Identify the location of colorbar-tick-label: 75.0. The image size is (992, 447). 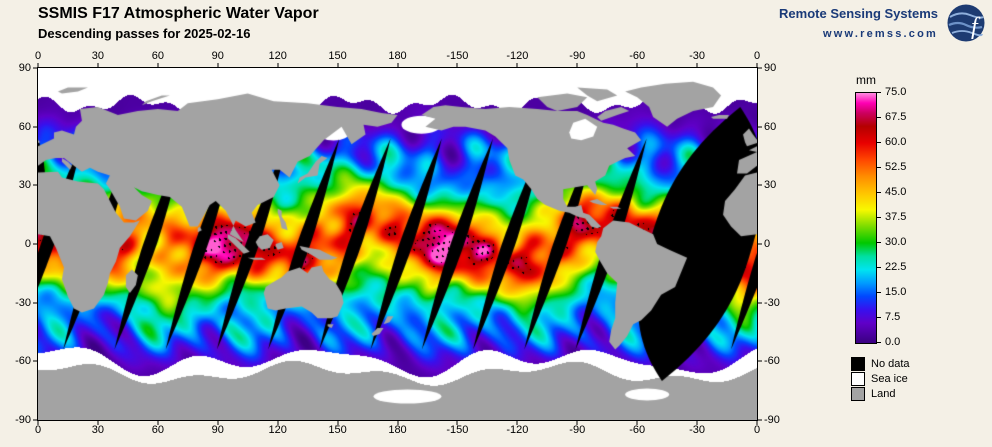
(896, 92).